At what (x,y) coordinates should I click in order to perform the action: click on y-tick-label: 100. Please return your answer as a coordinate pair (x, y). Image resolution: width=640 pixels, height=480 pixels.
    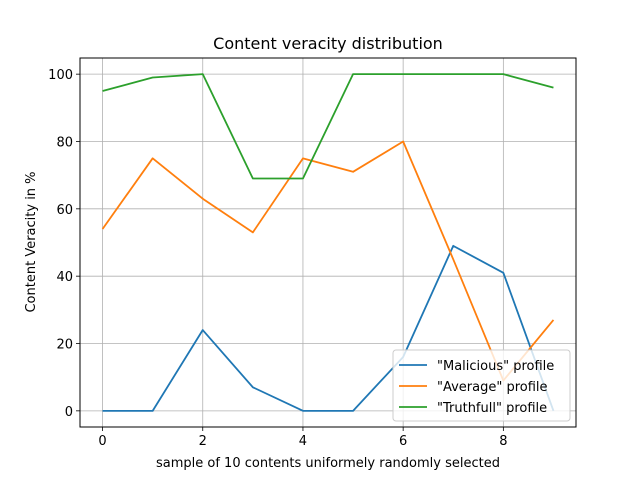
    Looking at the image, I should click on (60, 75).